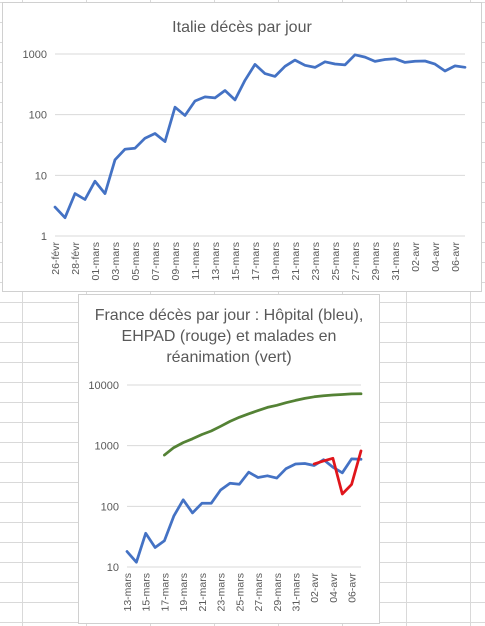  I want to click on france-xtick-label: 19-mars, so click(184, 592).